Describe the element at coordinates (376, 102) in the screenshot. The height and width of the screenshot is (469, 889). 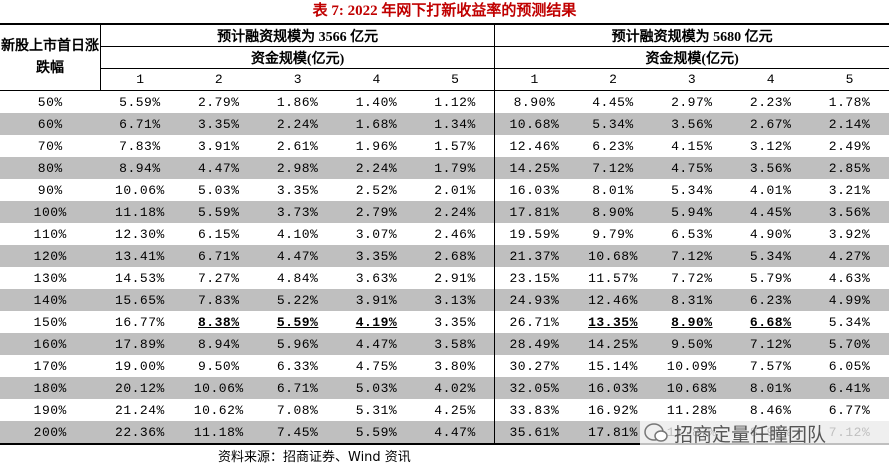
I see `cell: 1.40%` at that location.